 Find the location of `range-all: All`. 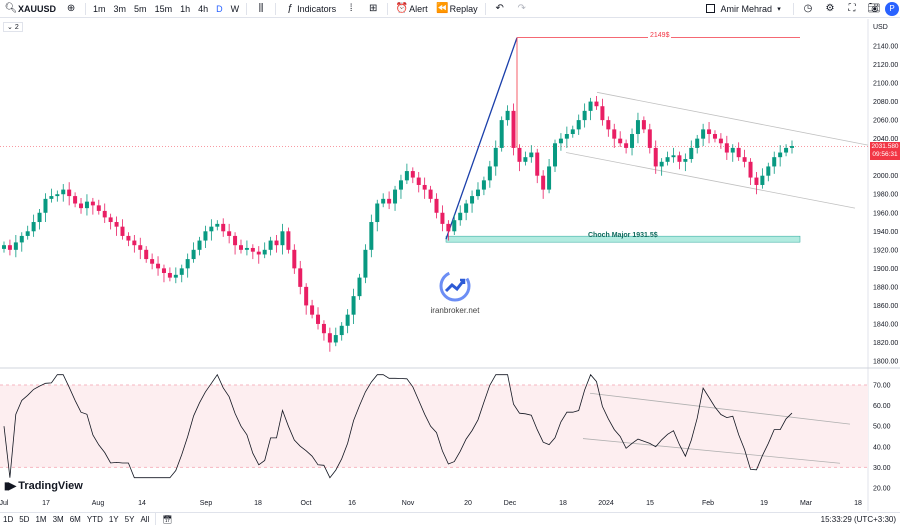

range-all: All is located at coordinates (145, 519).